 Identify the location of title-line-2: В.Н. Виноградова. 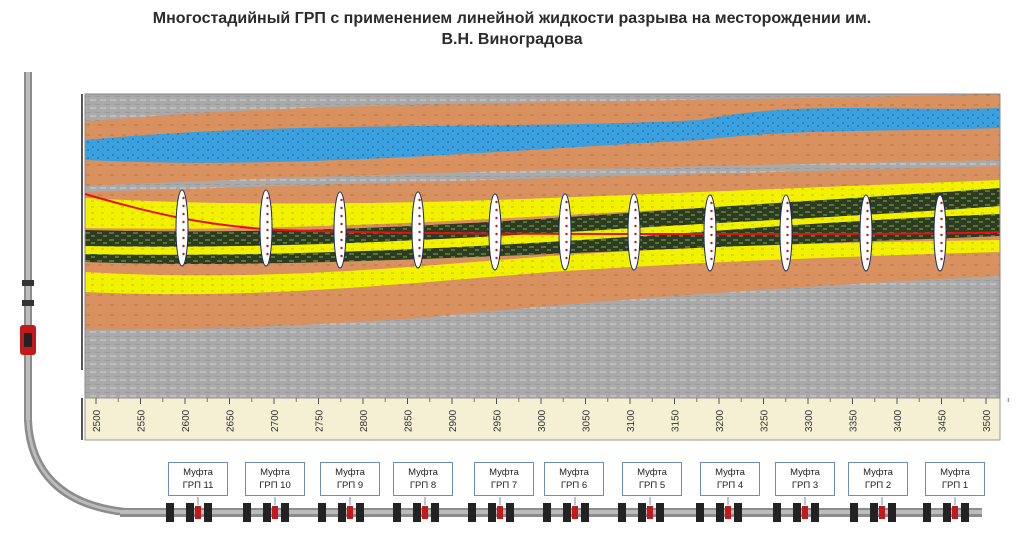
(512, 39).